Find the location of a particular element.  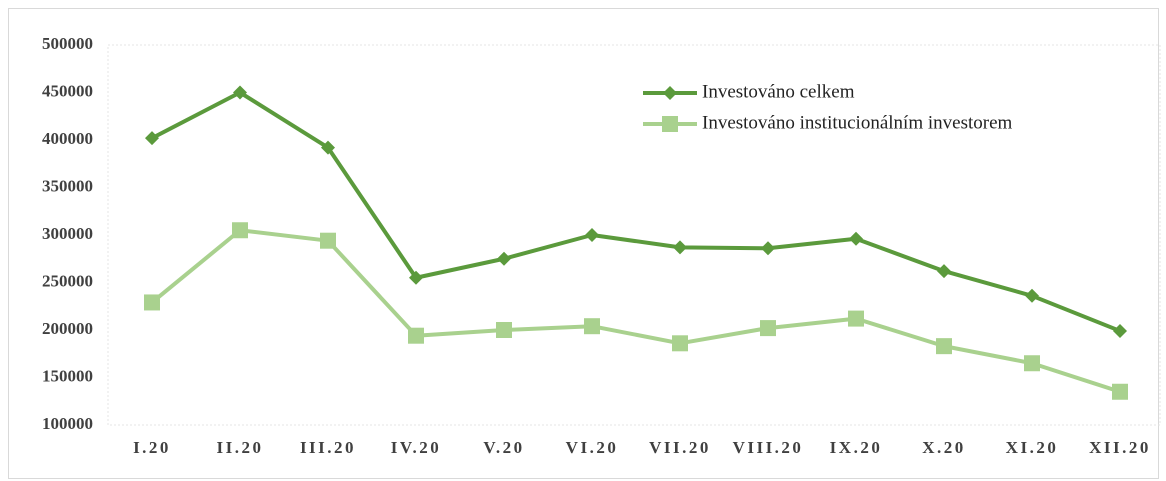

x-tick-label: VII.20 is located at coordinates (680, 447).